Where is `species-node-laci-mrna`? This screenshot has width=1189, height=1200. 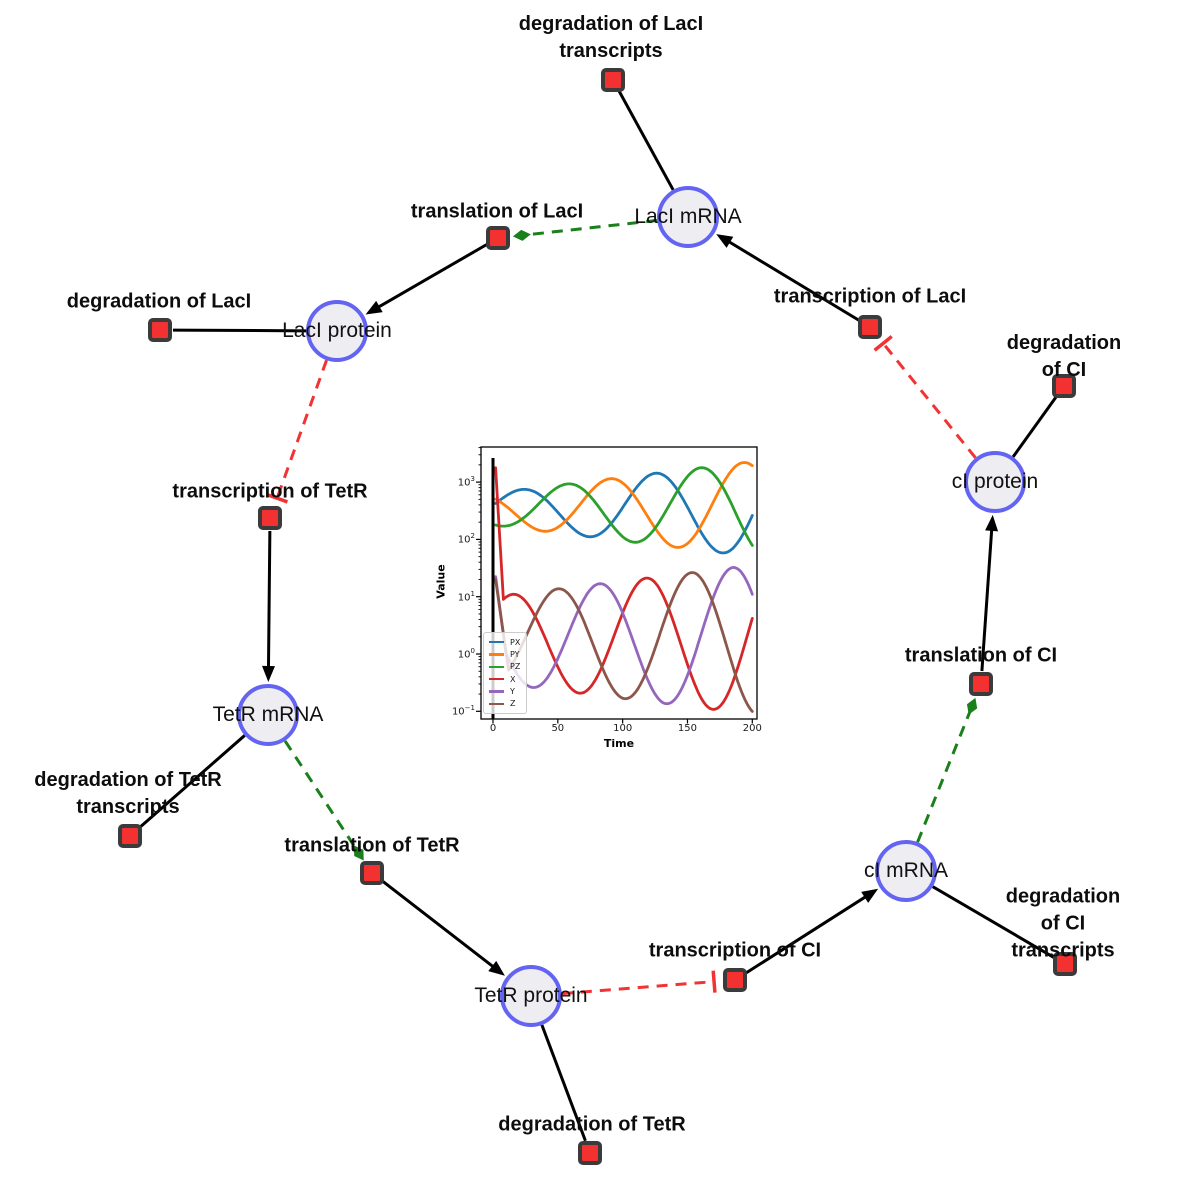
species-node-laci-mrna is located at coordinates (688, 217).